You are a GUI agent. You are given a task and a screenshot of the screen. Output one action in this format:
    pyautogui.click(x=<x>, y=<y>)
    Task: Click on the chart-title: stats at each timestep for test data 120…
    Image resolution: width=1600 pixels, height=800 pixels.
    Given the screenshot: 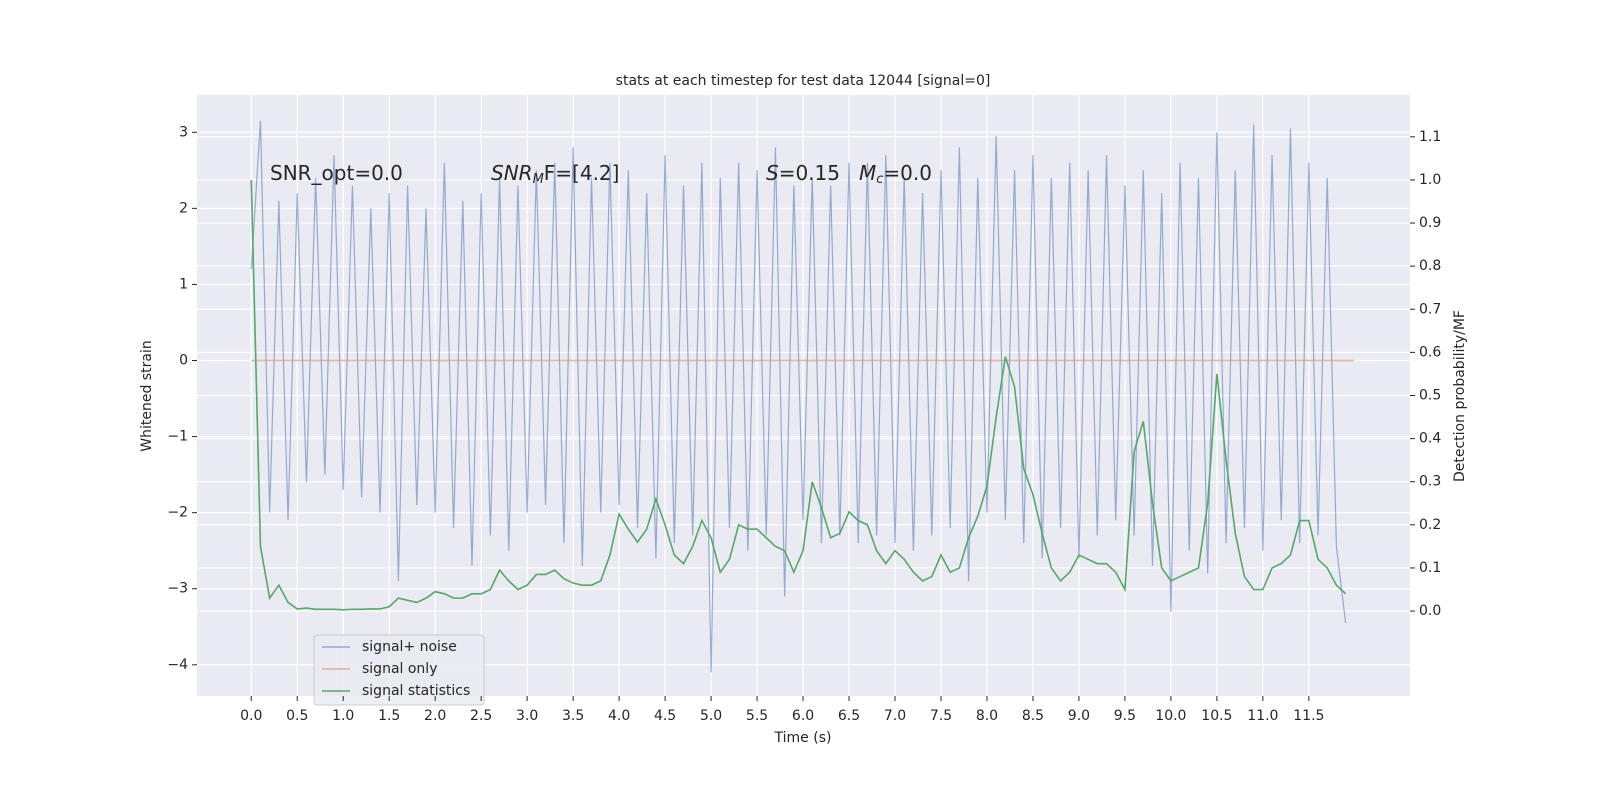 What is the action you would take?
    pyautogui.click(x=803, y=81)
    